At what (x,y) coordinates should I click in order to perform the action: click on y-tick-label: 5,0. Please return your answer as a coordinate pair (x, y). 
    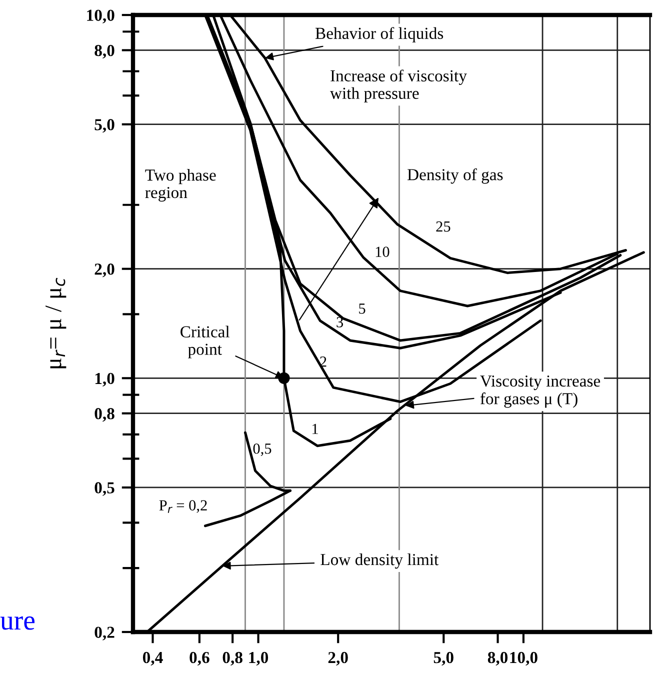
    Looking at the image, I should click on (104, 126).